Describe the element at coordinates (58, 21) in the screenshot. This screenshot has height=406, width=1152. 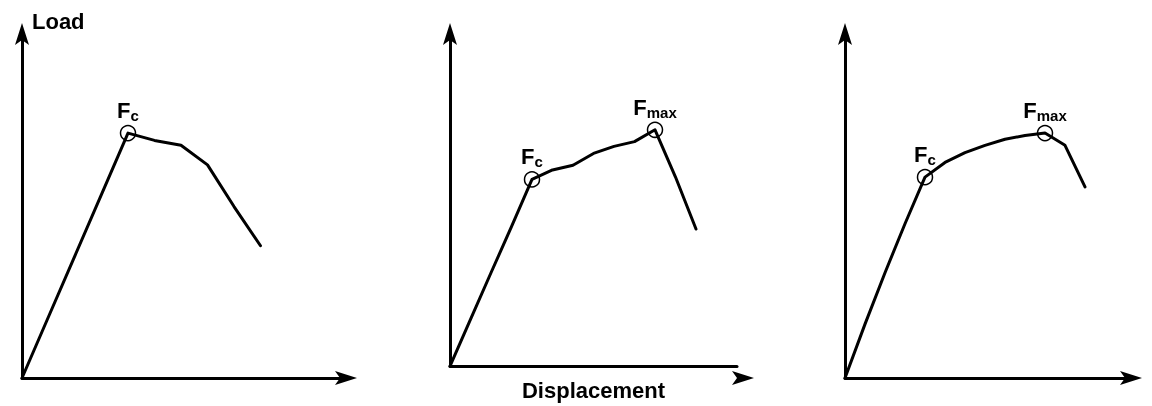
I see `y-axis-title: Load` at that location.